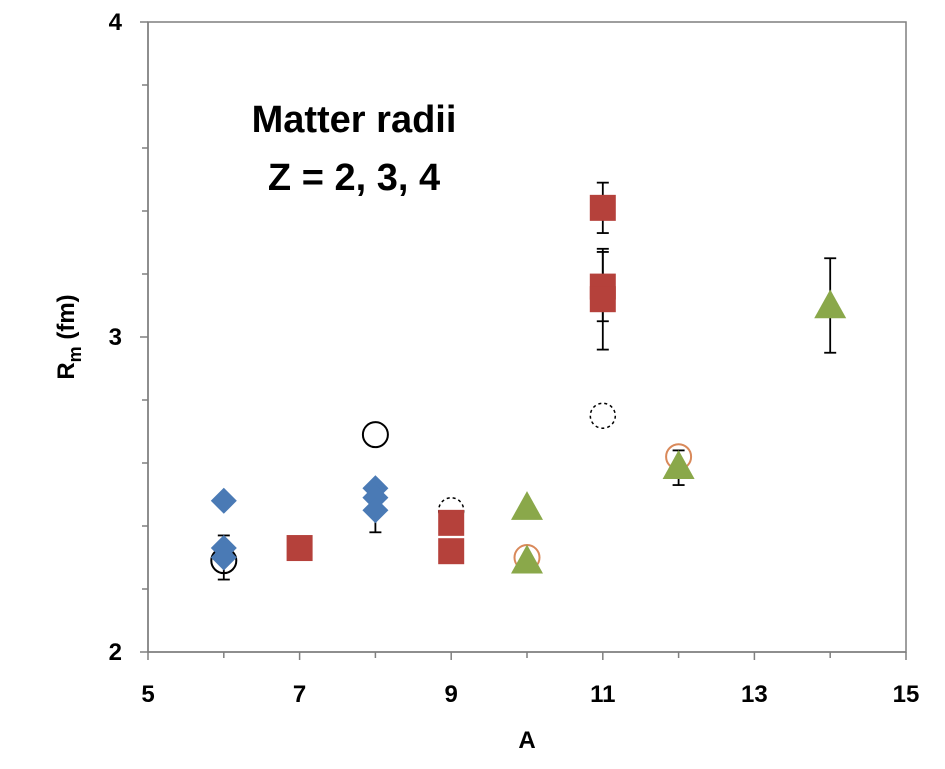 The height and width of the screenshot is (769, 945). What do you see at coordinates (147, 694) in the screenshot?
I see `x-tick-label: 5` at bounding box center [147, 694].